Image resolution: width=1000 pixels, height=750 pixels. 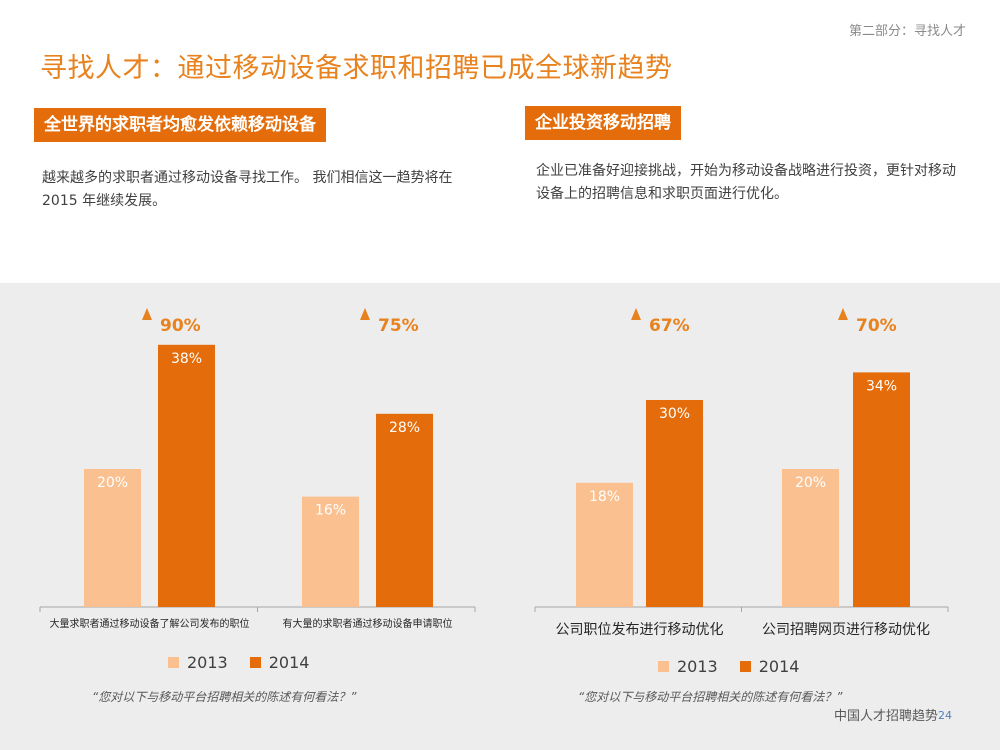 I want to click on right-heading: 企业投资移动招聘, so click(x=603, y=123).